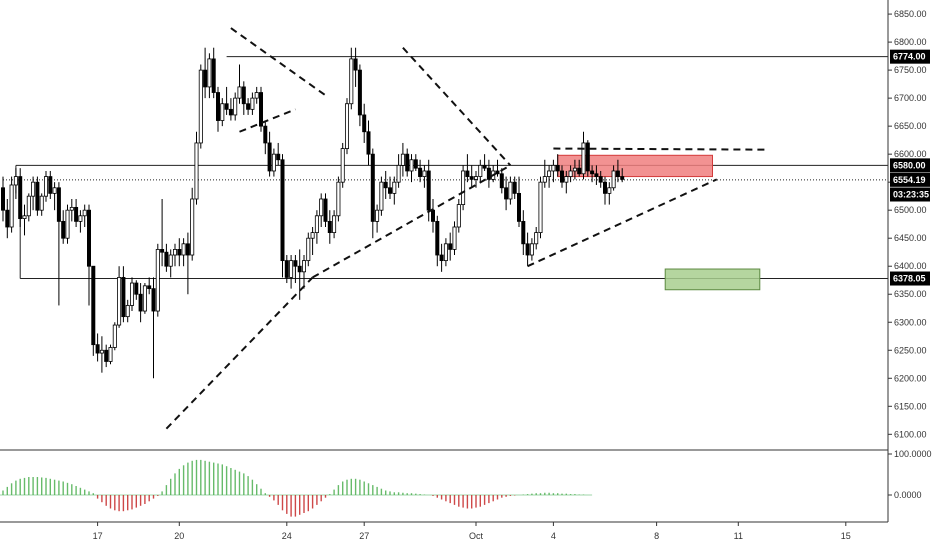  I want to click on y-tick-label: 6450.00, so click(910, 238).